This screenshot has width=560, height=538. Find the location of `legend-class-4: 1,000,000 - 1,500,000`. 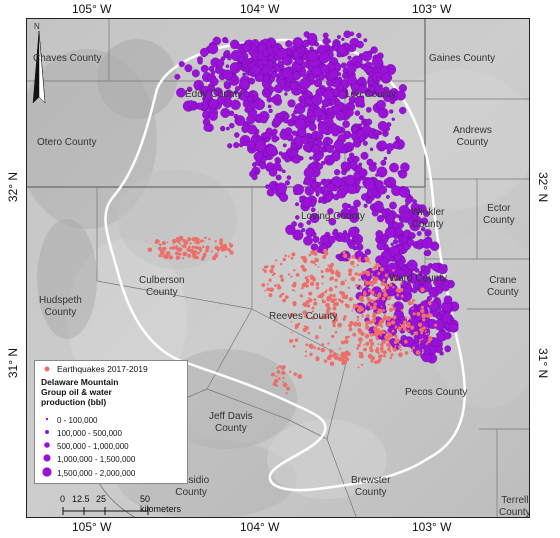

legend-class-4: 1,000,000 - 1,500,000 is located at coordinates (88, 459).